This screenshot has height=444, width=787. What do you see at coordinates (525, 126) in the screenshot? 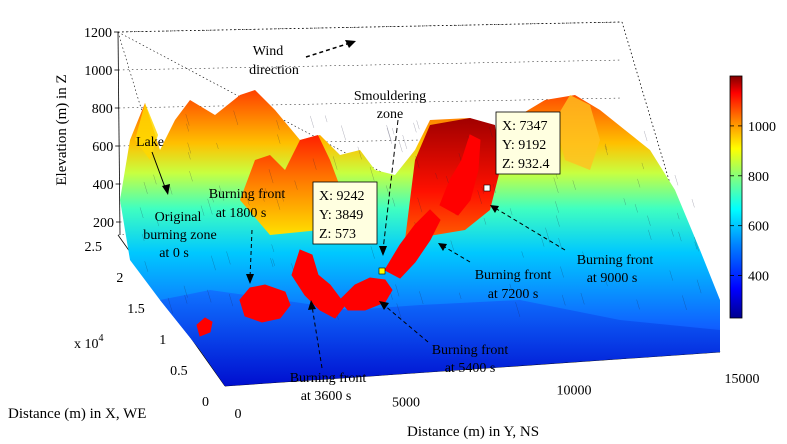
I see `datatip-peak-x: X: 7347` at bounding box center [525, 126].